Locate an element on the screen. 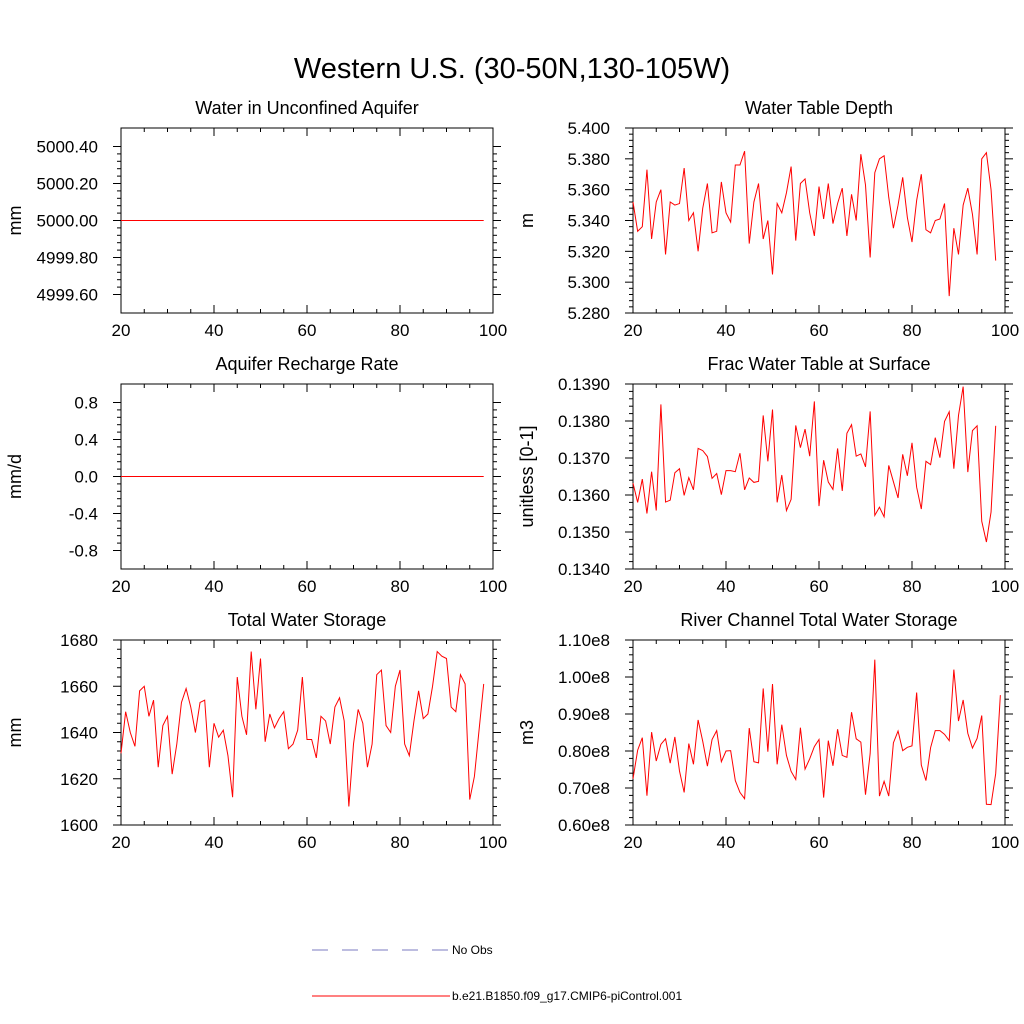 The height and width of the screenshot is (1024, 1024). y-tick-label: 5.340 is located at coordinates (588, 221).